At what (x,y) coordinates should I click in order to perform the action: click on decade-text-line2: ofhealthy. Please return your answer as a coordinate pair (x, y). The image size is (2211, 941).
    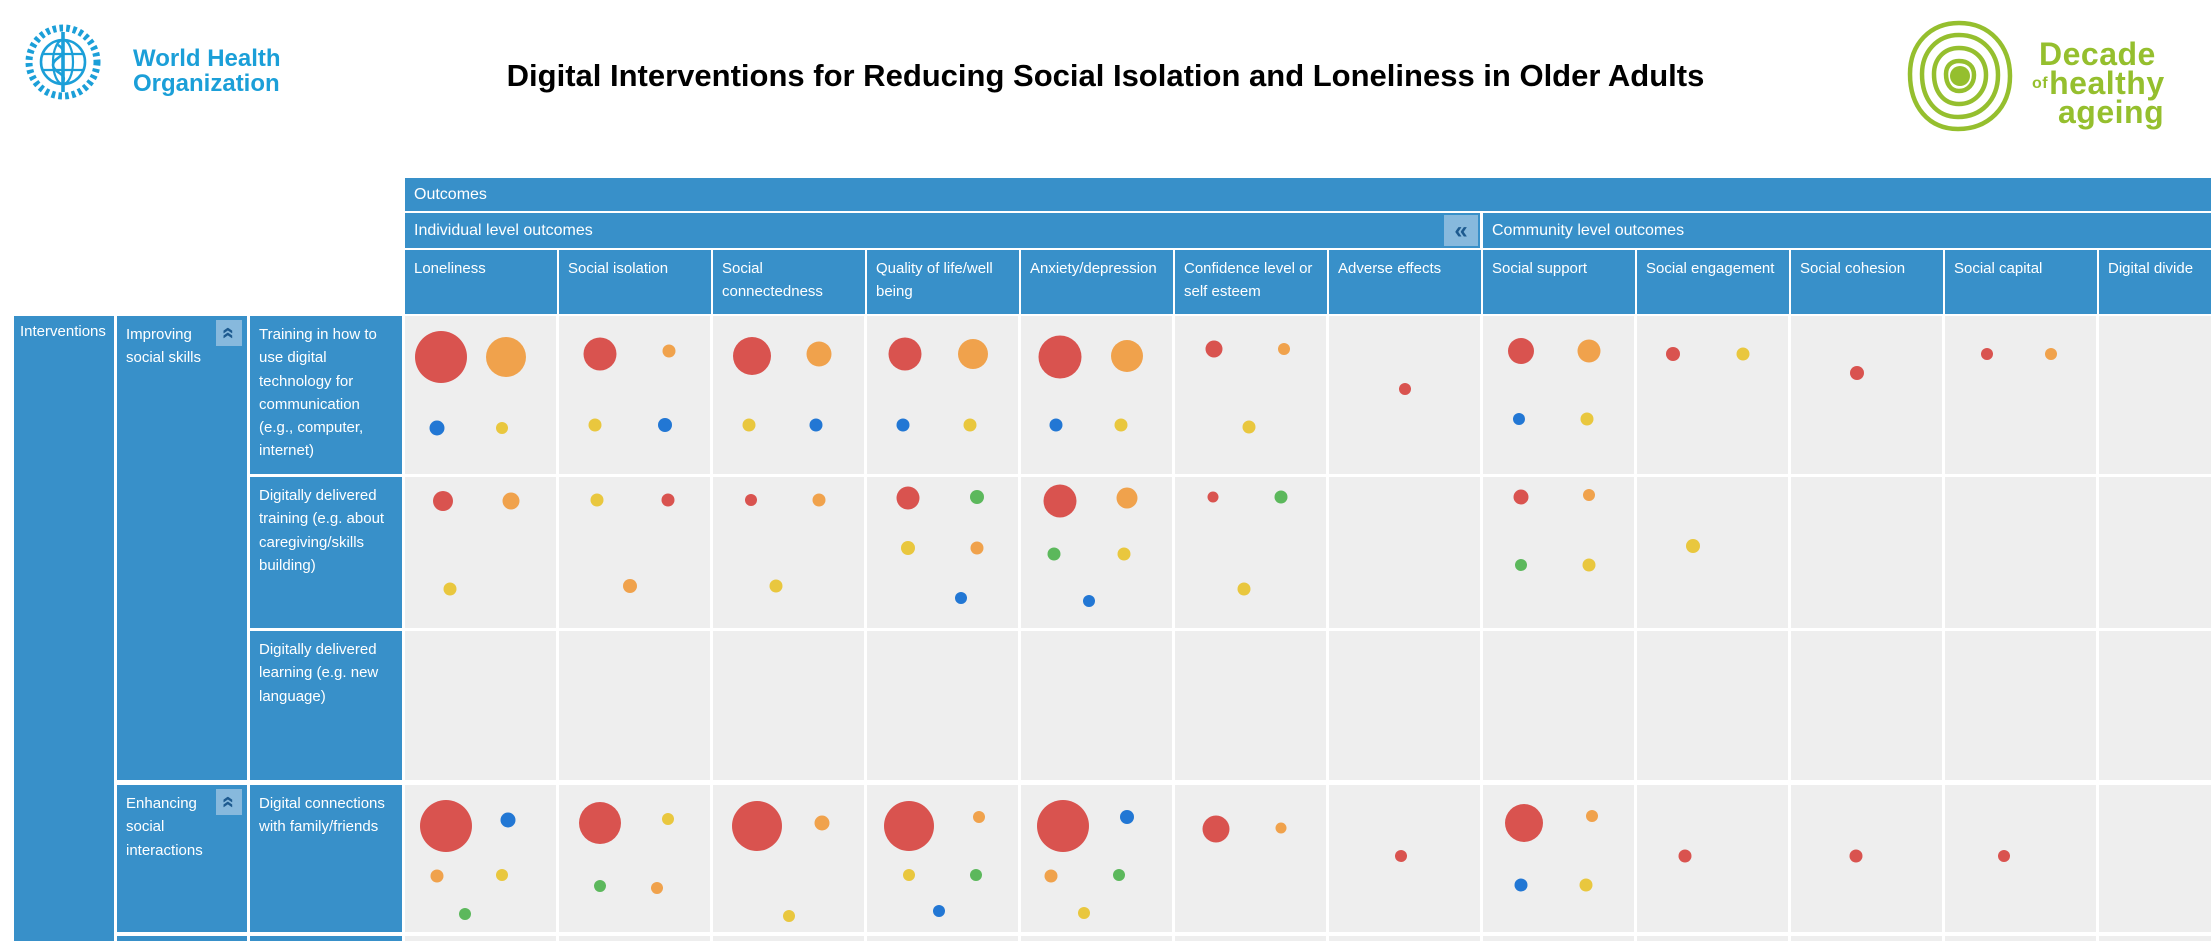
    Looking at the image, I should click on (2098, 83).